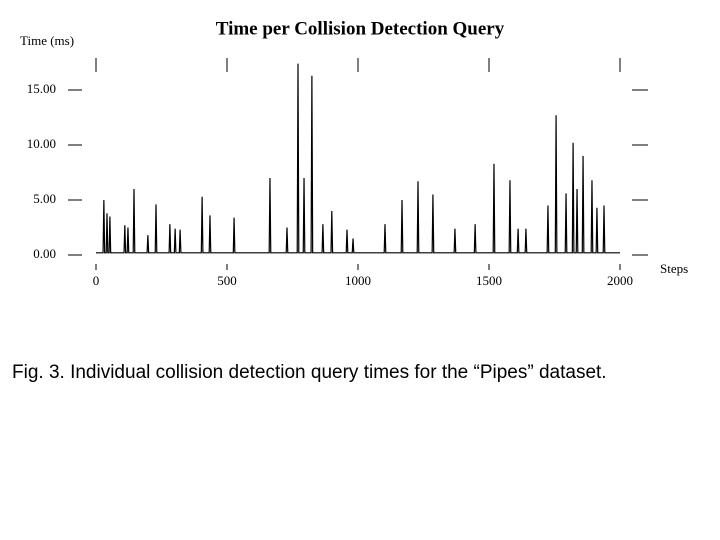 This screenshot has width=720, height=540. I want to click on x-tick-label: 0, so click(96, 280).